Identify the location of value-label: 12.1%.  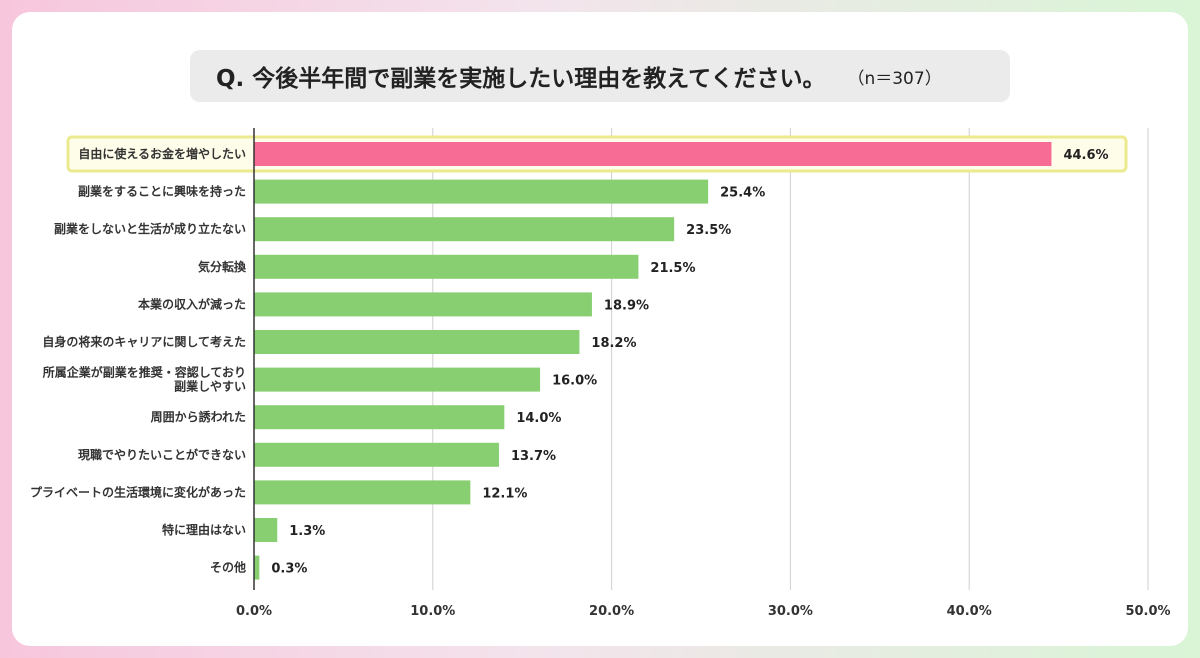
(504, 493).